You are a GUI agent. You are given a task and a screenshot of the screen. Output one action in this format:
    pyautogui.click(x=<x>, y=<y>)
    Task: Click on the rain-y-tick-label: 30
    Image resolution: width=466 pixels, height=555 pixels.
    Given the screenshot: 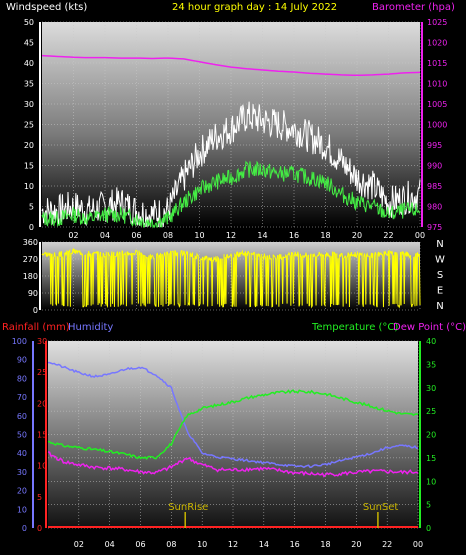 What is the action you would take?
    pyautogui.click(x=42, y=341)
    